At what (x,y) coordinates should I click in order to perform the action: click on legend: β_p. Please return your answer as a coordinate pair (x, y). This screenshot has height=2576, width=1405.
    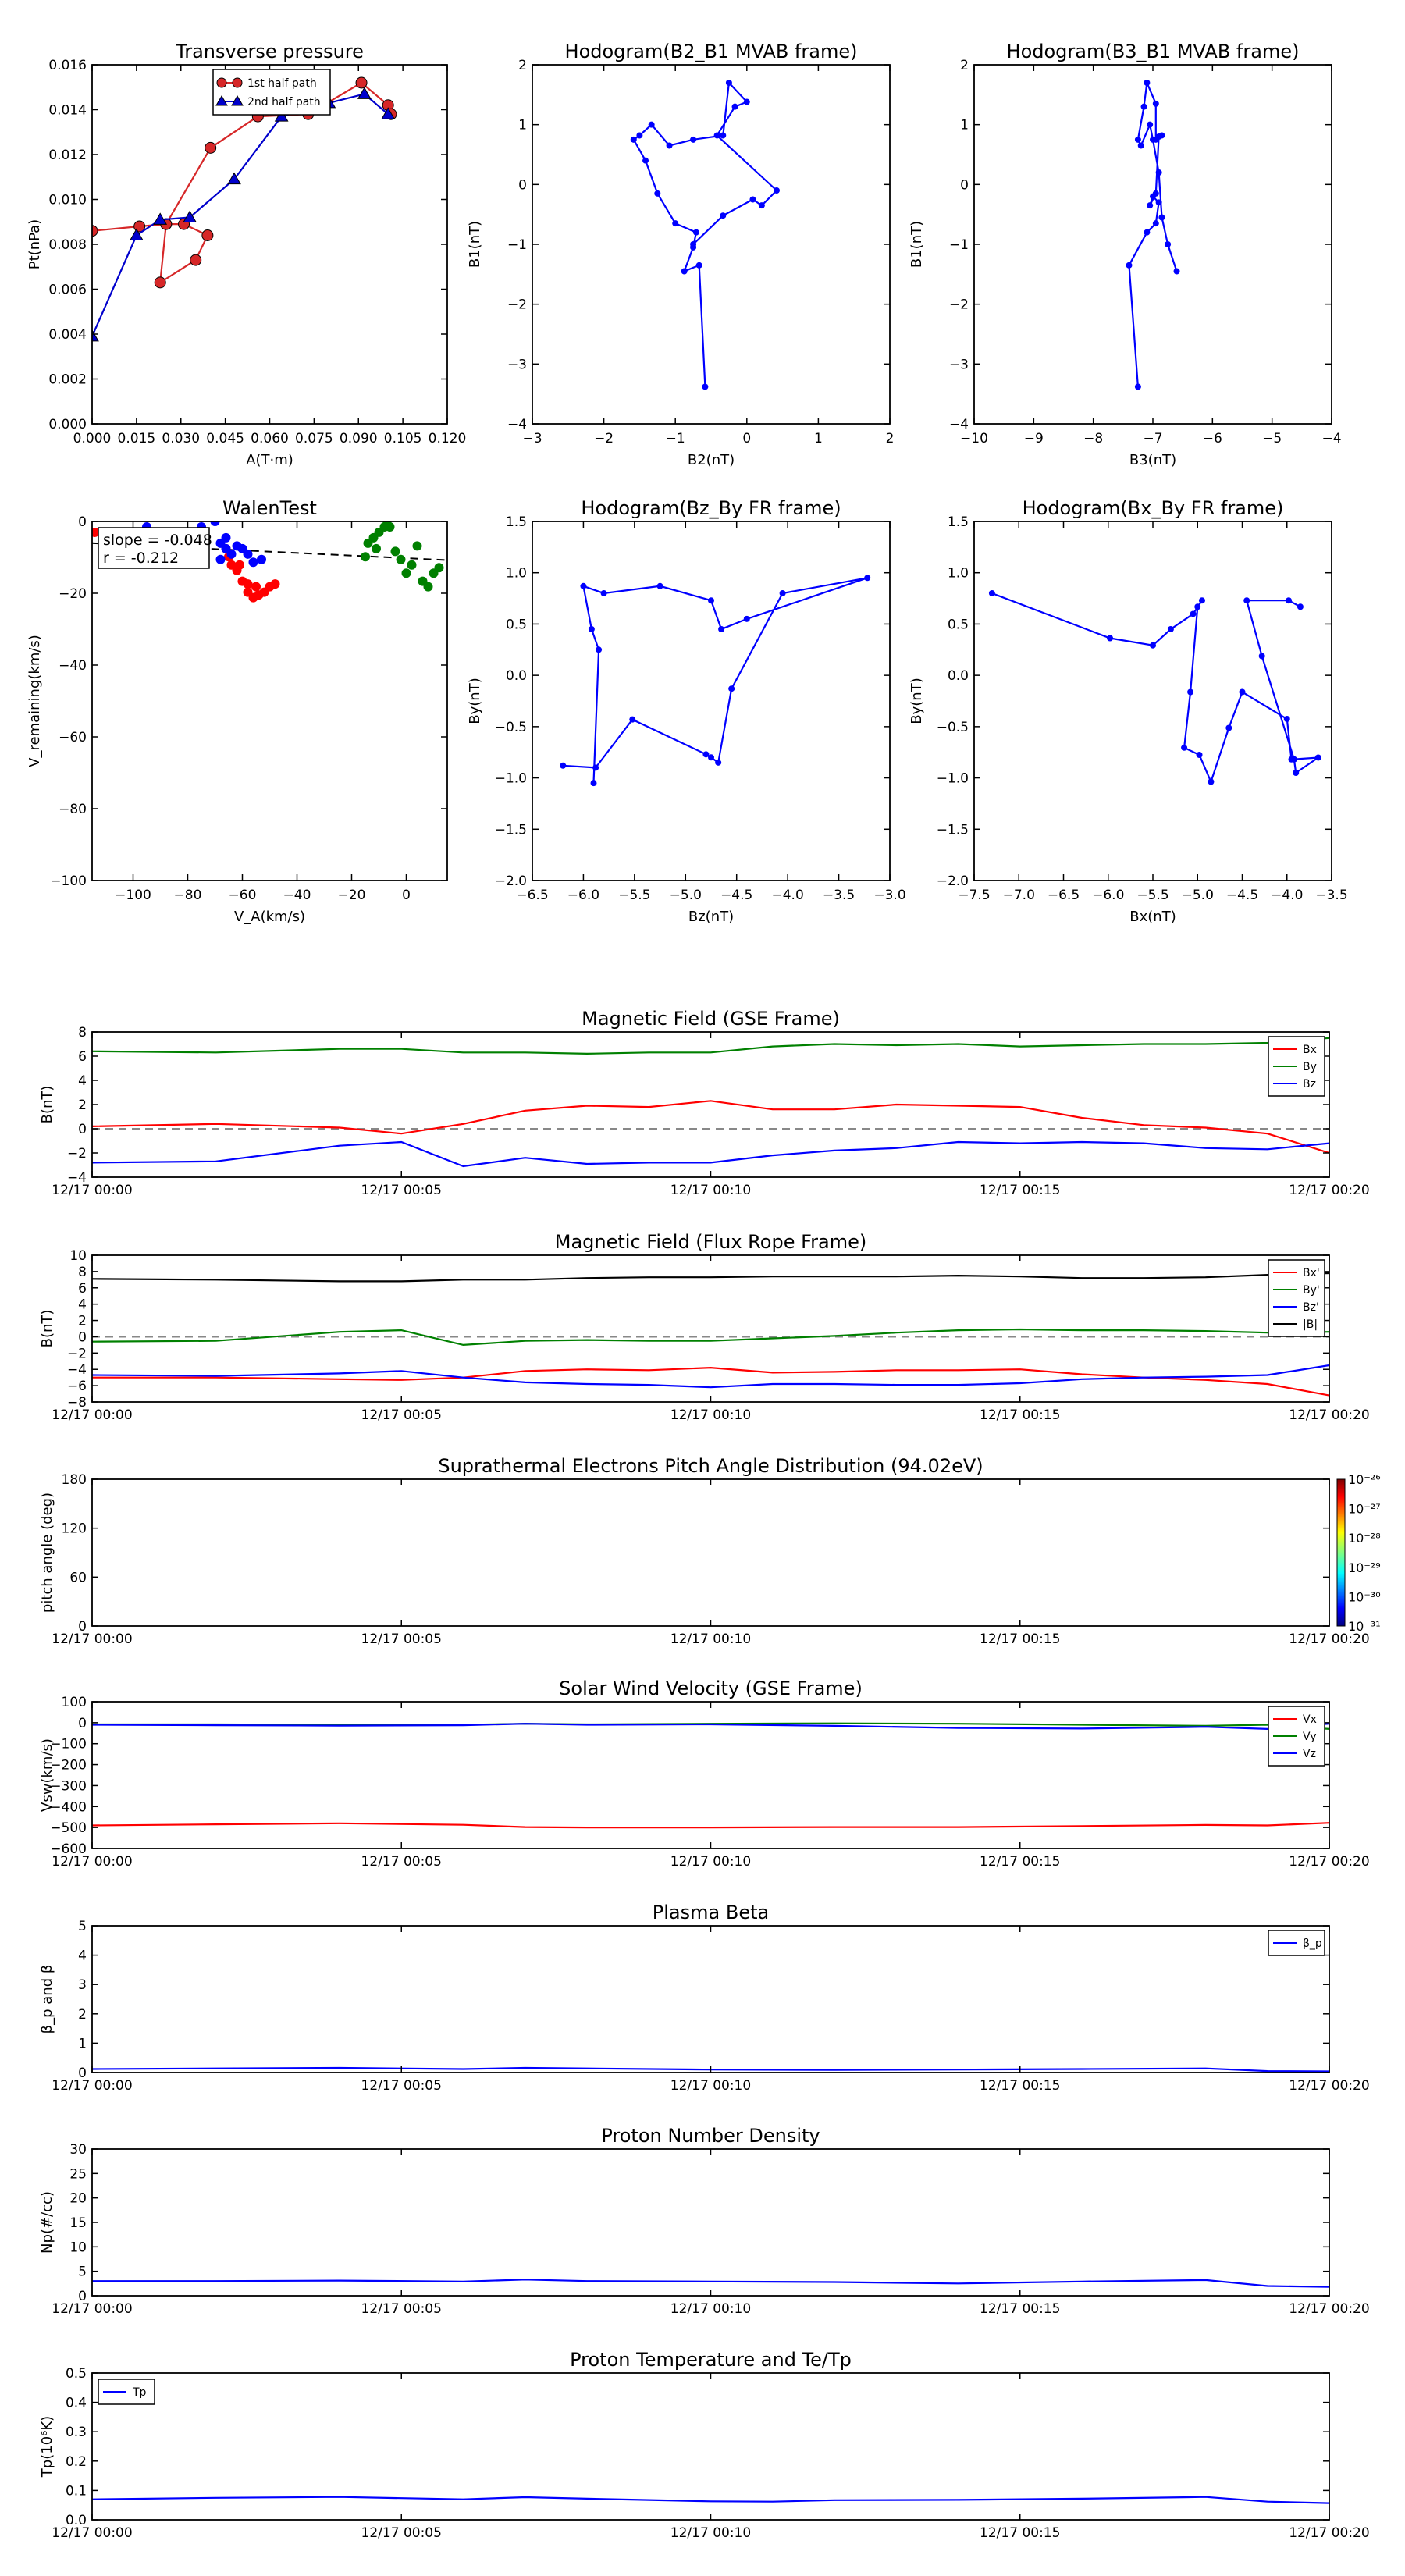
    Looking at the image, I should click on (1296, 1943).